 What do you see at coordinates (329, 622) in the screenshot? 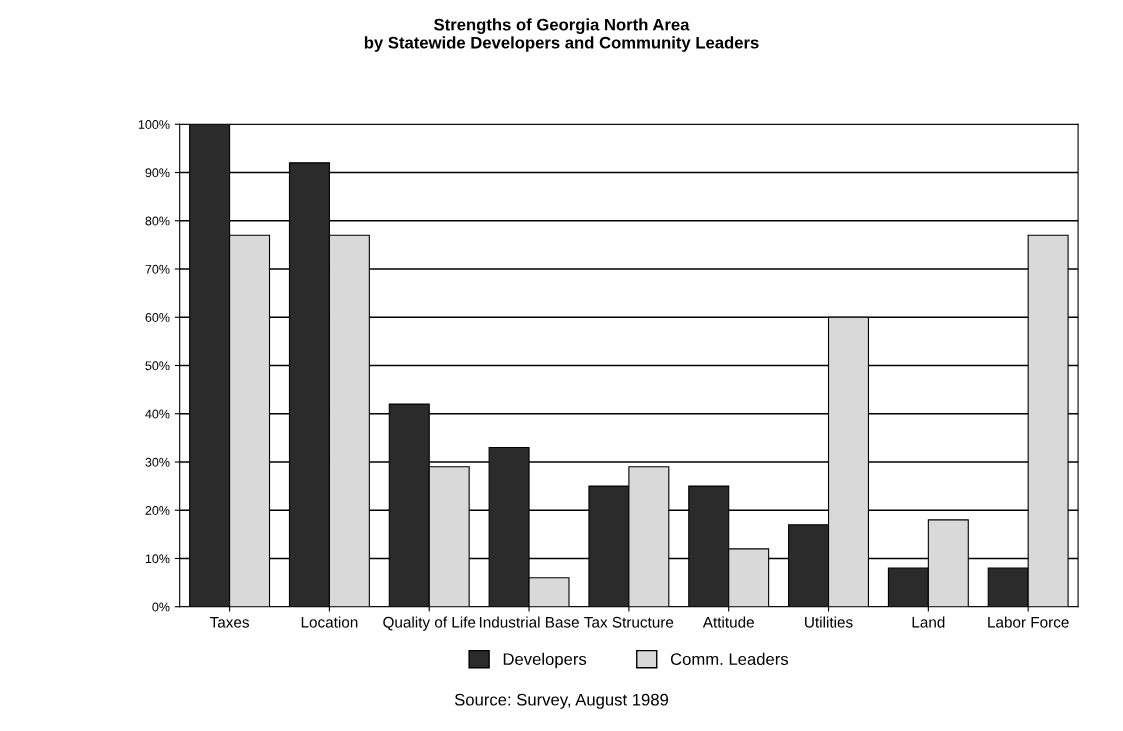
I see `x-tick-label: Location` at bounding box center [329, 622].